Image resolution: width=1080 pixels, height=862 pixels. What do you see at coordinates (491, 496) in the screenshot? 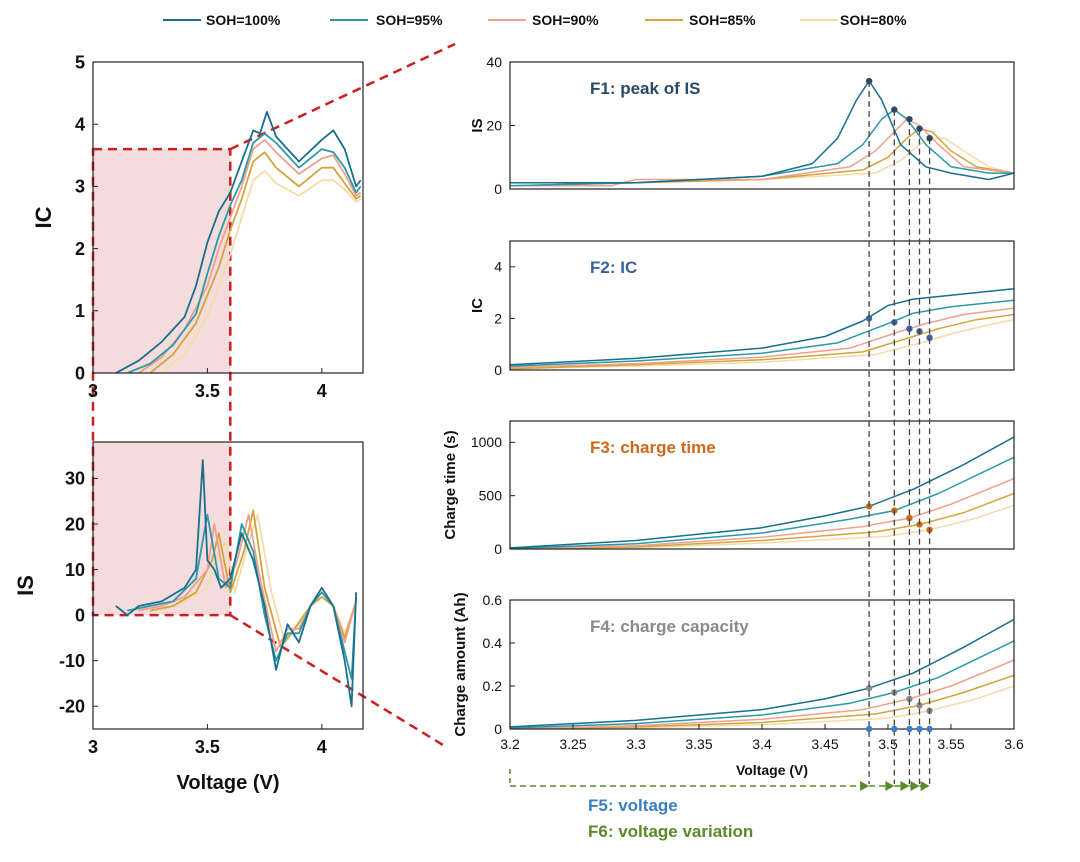
I see `y-tick-label: 500` at bounding box center [491, 496].